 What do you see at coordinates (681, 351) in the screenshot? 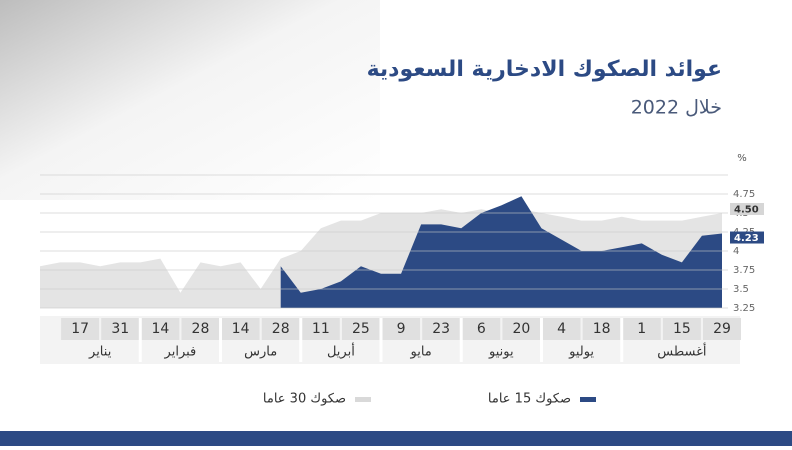
I see `x-group-label: أغسطس` at bounding box center [681, 351].